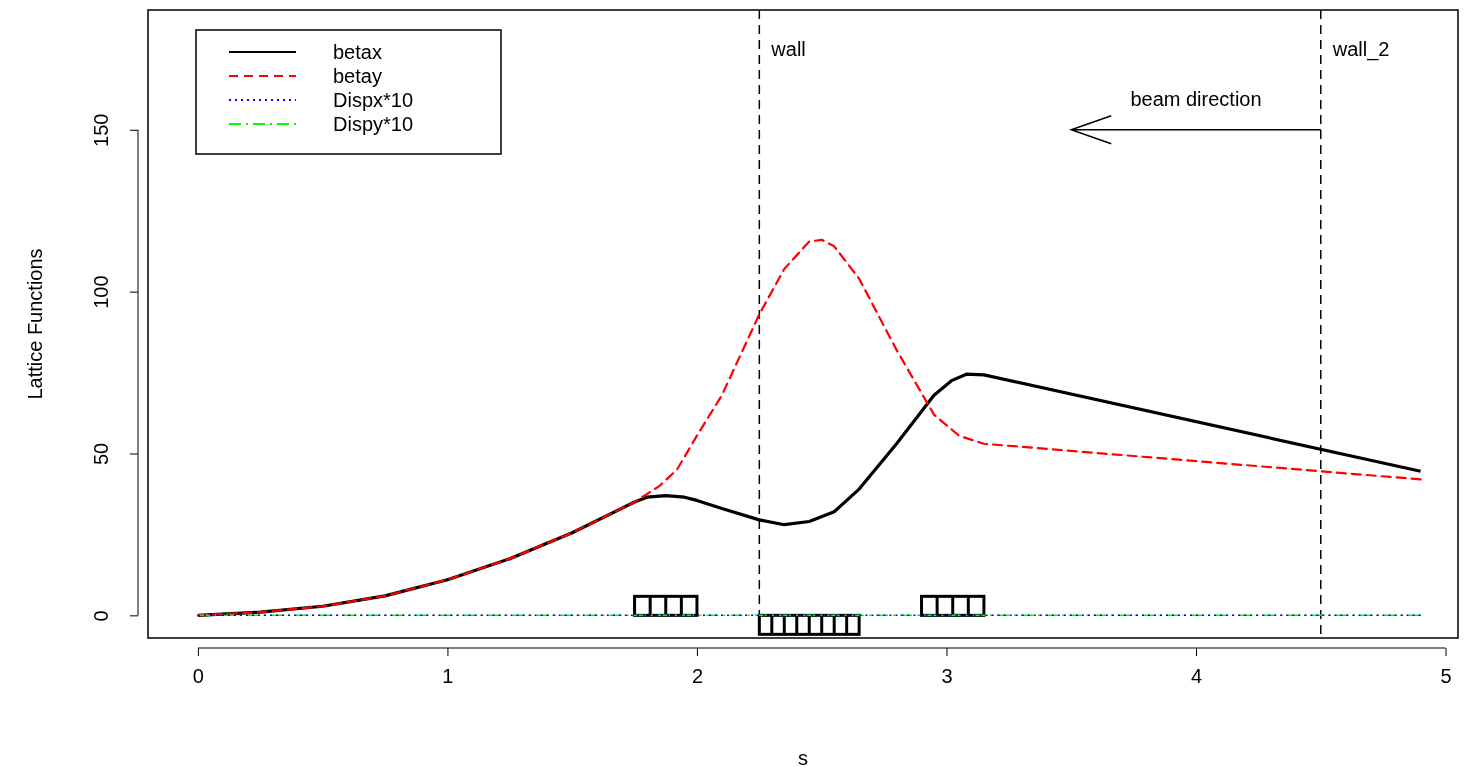 This screenshot has width=1468, height=767. What do you see at coordinates (448, 676) in the screenshot?
I see `x-tick-label: 1` at bounding box center [448, 676].